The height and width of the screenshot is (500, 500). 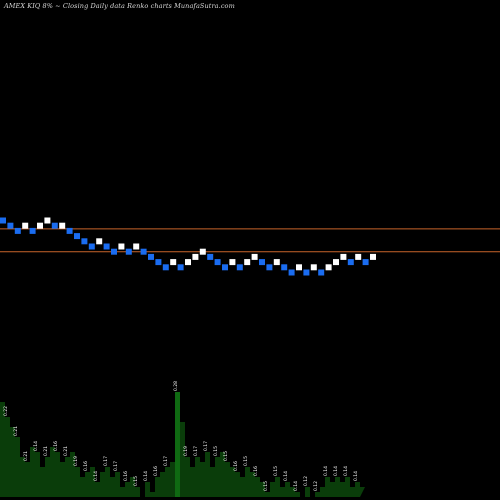 I want to click on volume-label: 0.22, so click(x=6, y=411).